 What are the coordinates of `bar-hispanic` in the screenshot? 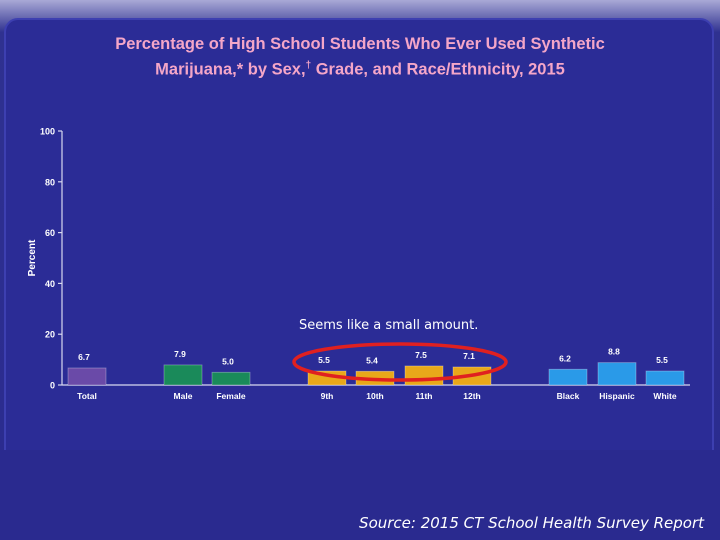 It's located at (617, 374).